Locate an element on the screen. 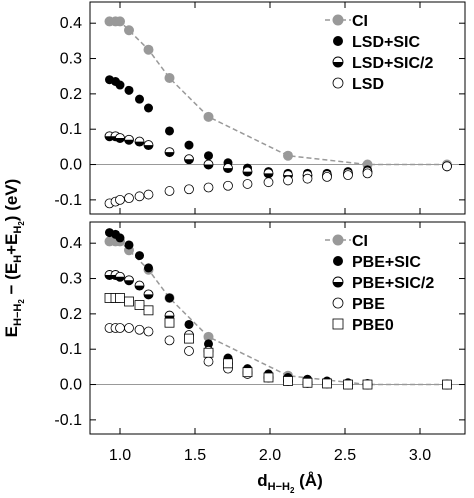 The image size is (474, 498). x-tick-label: 2.5 is located at coordinates (345, 455).